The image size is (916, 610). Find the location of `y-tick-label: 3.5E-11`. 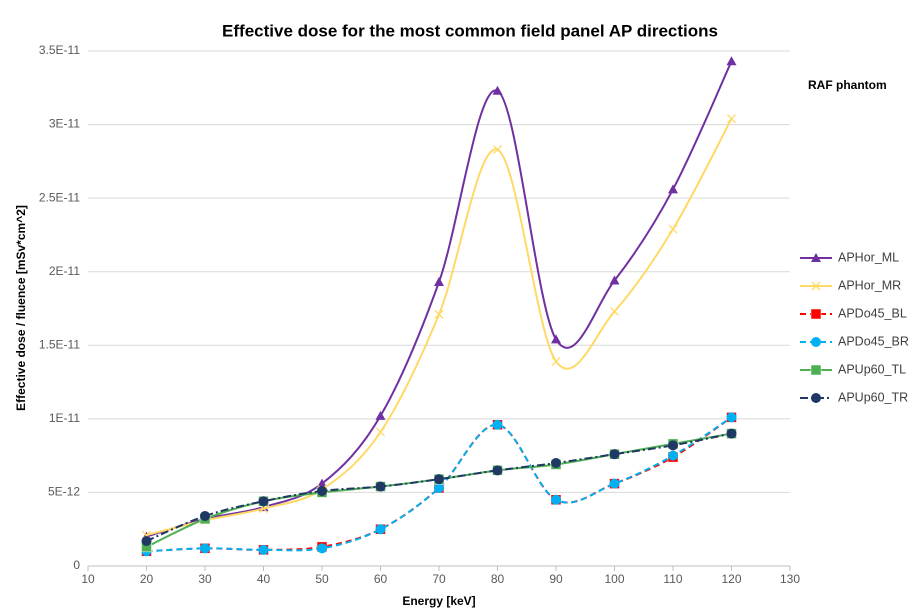

y-tick-label: 3.5E-11 is located at coordinates (59, 50).